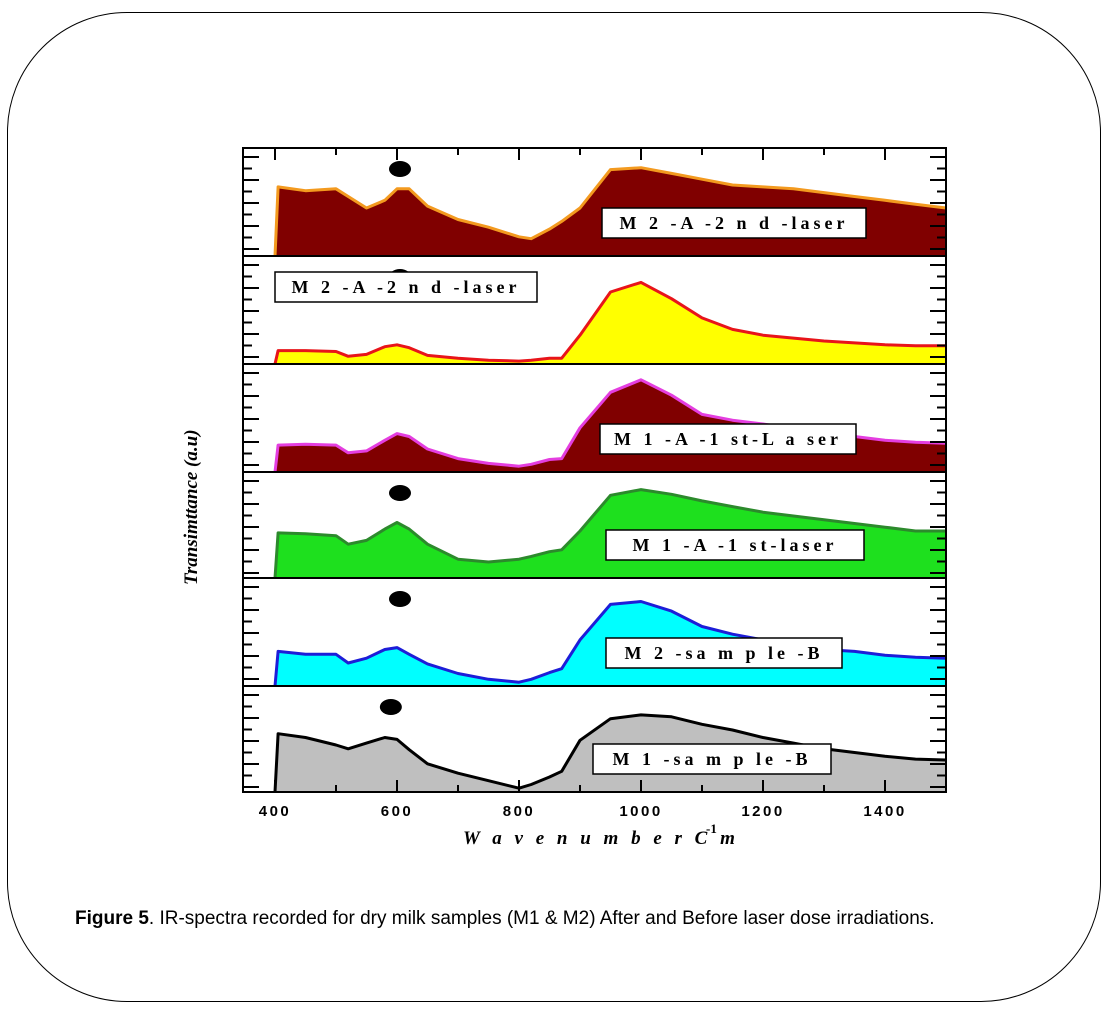  What do you see at coordinates (640, 811) in the screenshot?
I see `x-tick-label: 1000` at bounding box center [640, 811].